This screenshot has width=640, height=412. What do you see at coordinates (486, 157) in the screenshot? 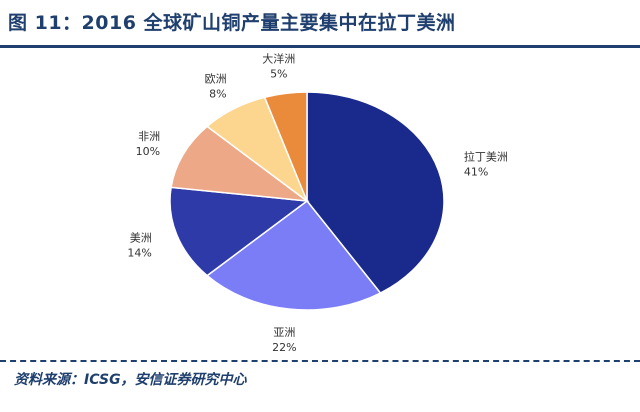
I see `slice-label-name: 拉丁美洲` at bounding box center [486, 157].